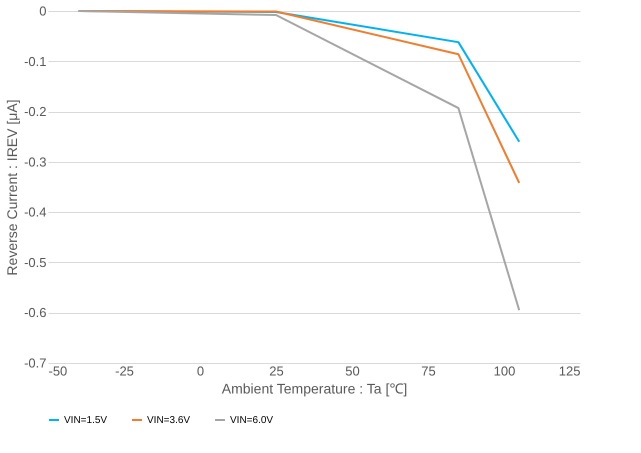 This screenshot has height=453, width=641. Describe the element at coordinates (35, 212) in the screenshot. I see `y-tick-label: -0.4` at that location.